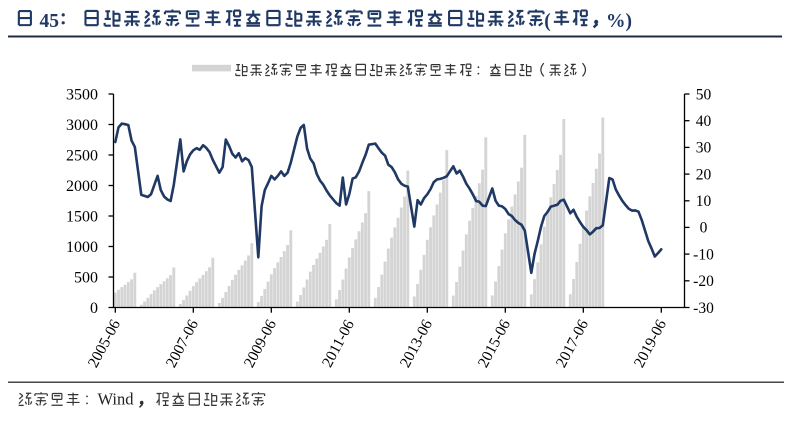 Image resolution: width=789 pixels, height=427 pixels. Describe the element at coordinates (82, 216) in the screenshot. I see `svg-text: 1500` at that location.